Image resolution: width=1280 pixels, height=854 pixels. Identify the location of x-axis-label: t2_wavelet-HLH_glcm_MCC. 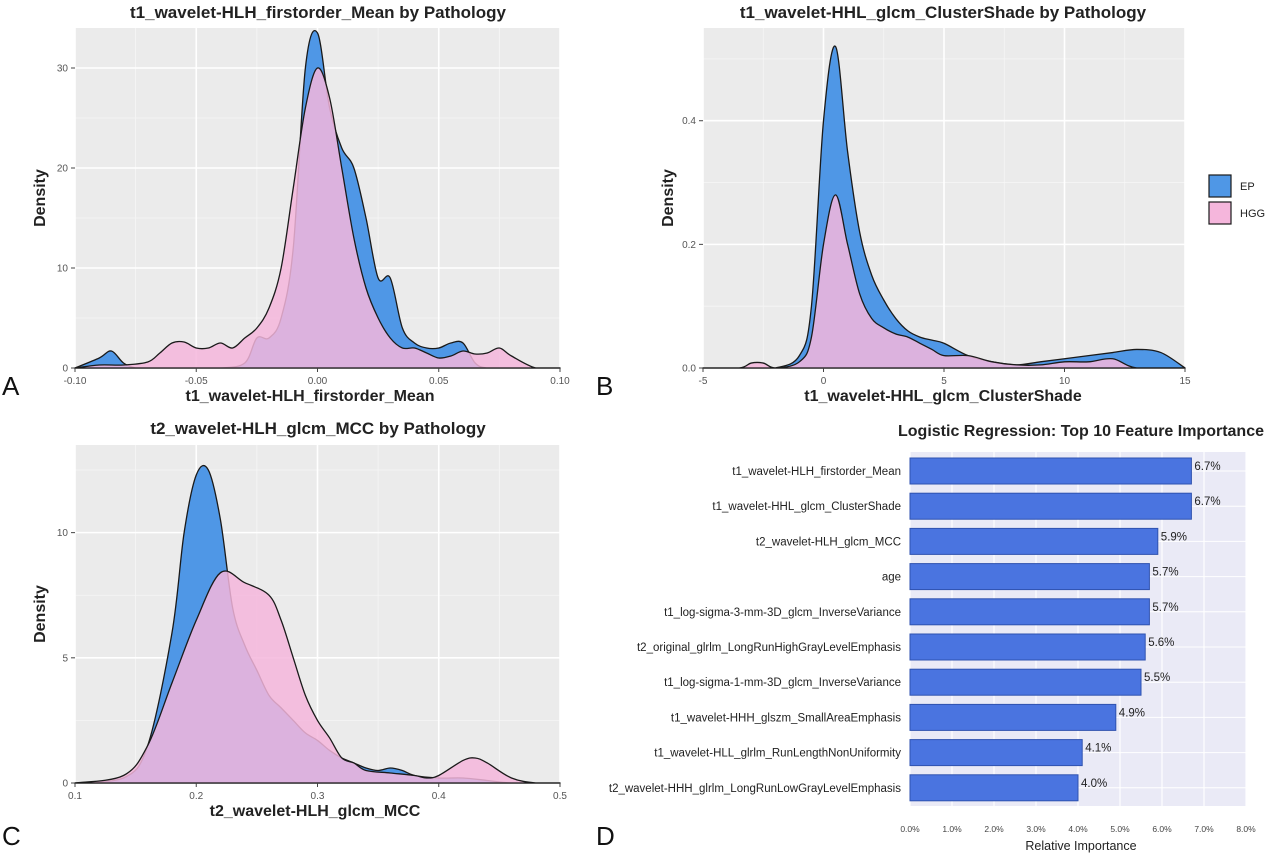
(315, 811).